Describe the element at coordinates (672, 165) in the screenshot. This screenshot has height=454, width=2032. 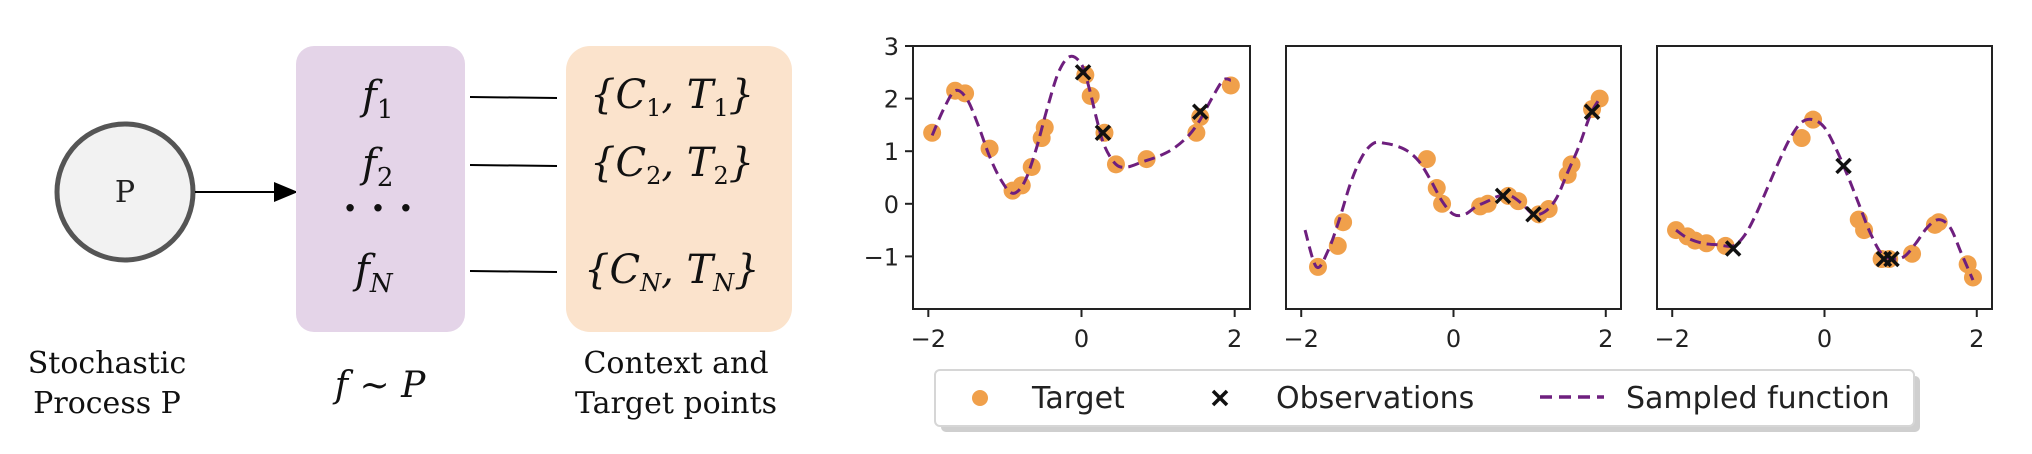
I see `context-set-2: {C2, T2}` at that location.